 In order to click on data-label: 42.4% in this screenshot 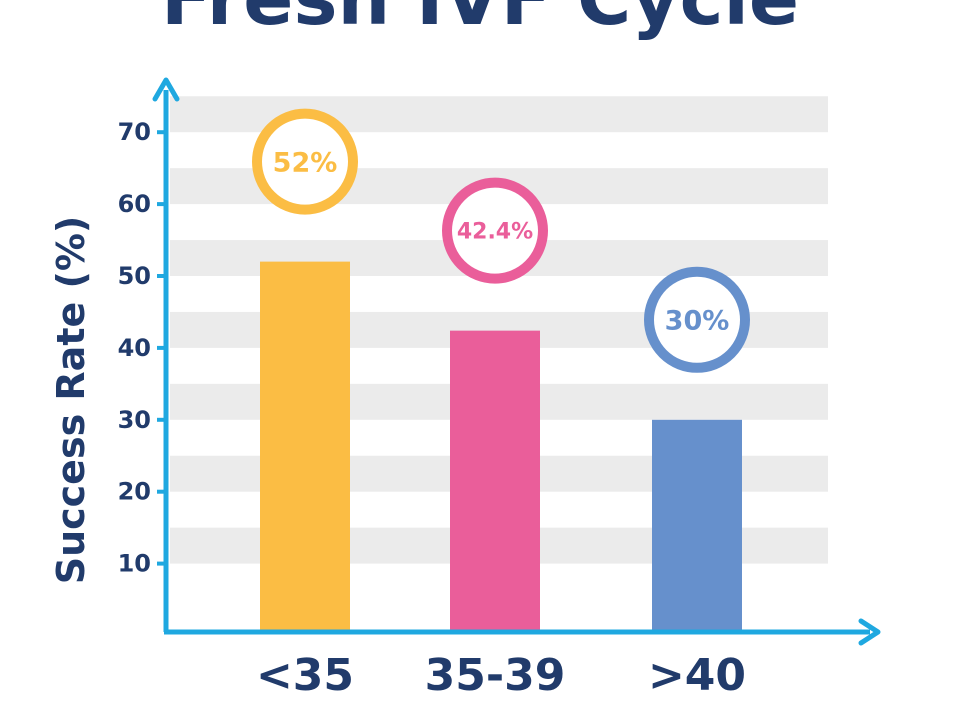, I will do `click(495, 232)`.